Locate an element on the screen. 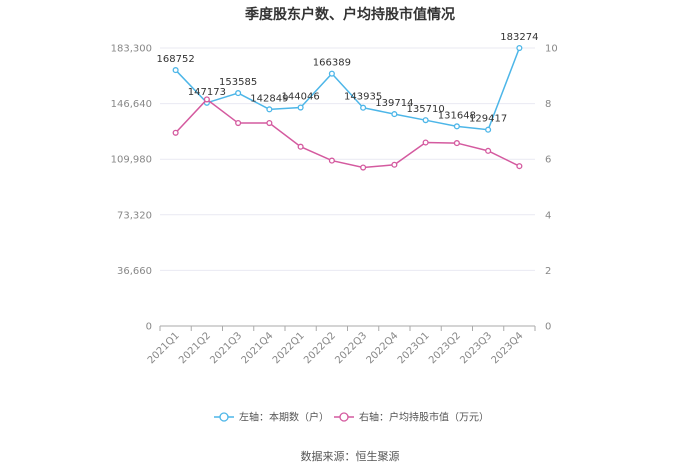  legend-item-avg-value: 右轴：户均持股市值（万元） is located at coordinates (411, 417).